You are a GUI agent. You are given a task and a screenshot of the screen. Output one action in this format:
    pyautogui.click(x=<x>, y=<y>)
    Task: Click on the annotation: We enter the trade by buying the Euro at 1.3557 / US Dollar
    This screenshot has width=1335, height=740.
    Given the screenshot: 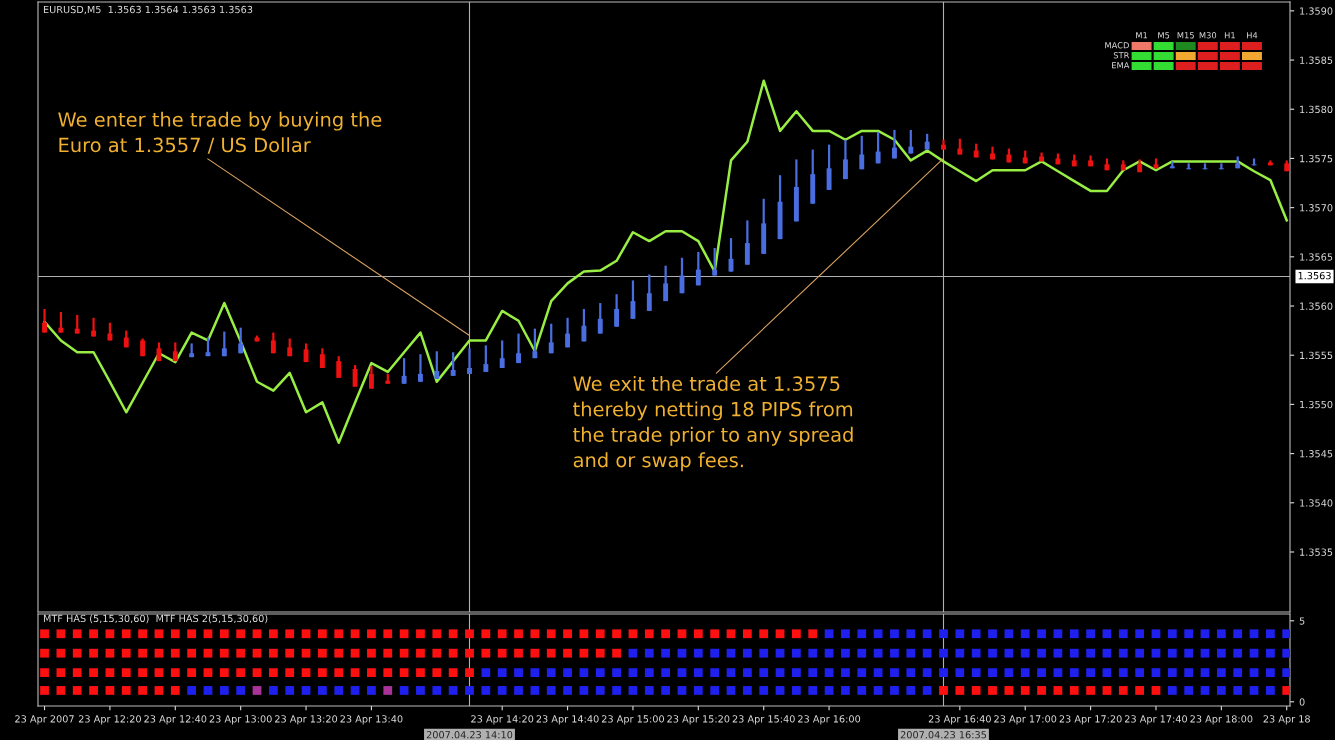 What is the action you would take?
    pyautogui.click(x=220, y=132)
    